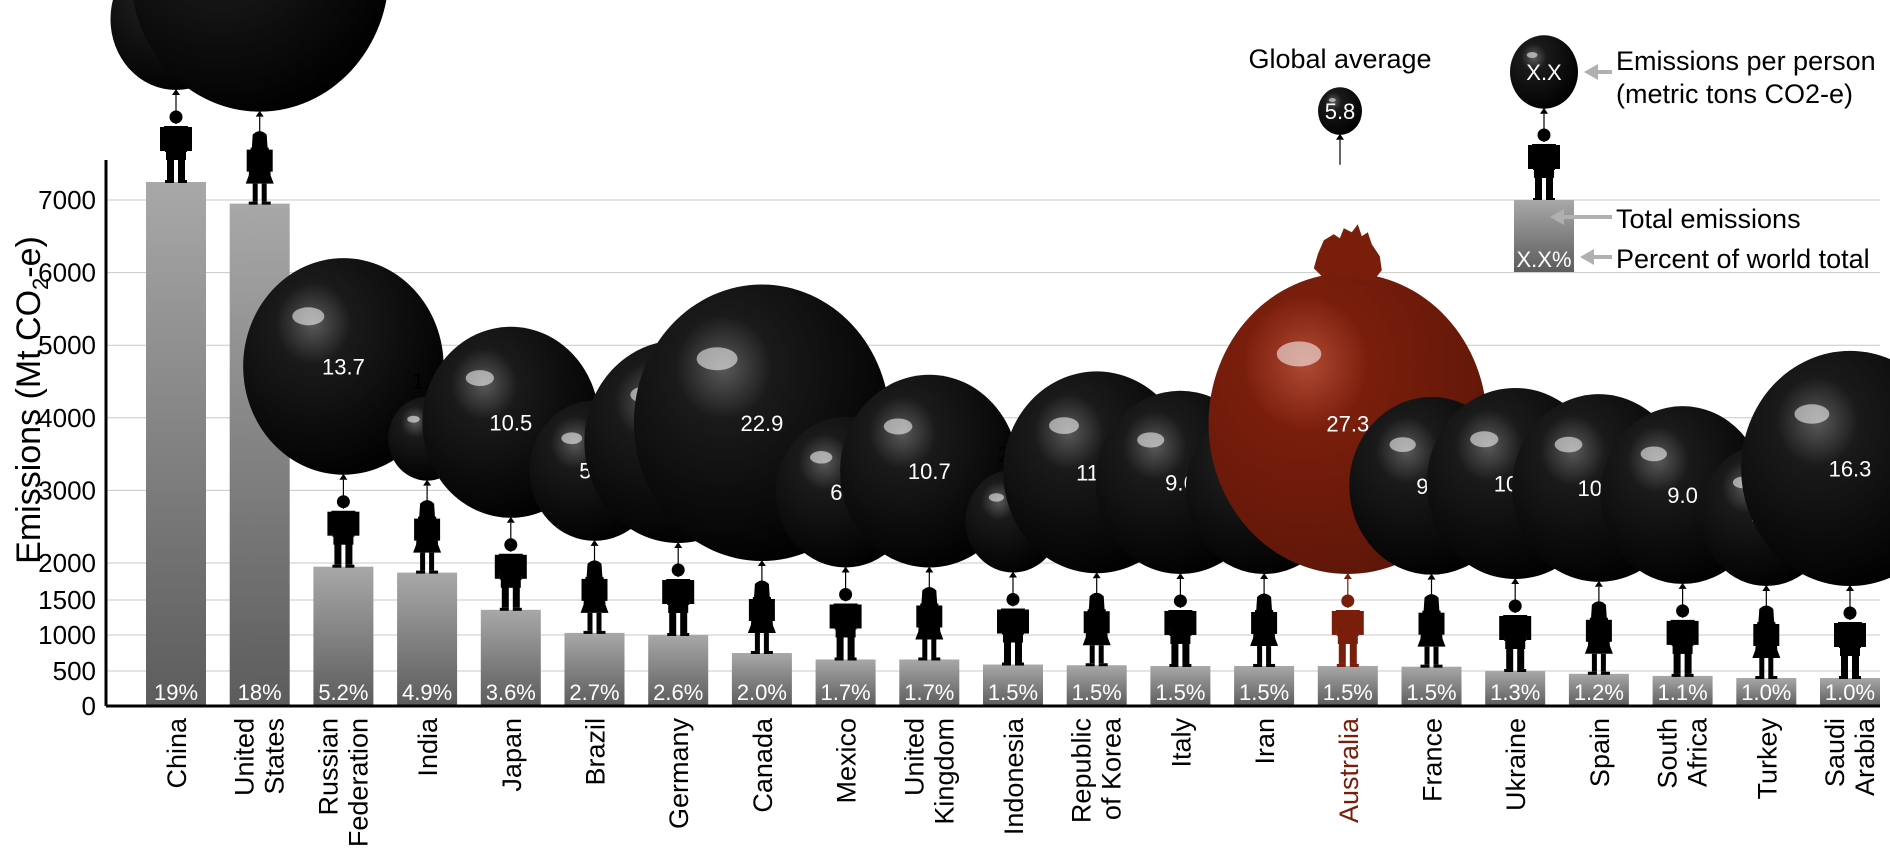  I want to click on bar-percent-label: 2.7%, so click(594, 692).